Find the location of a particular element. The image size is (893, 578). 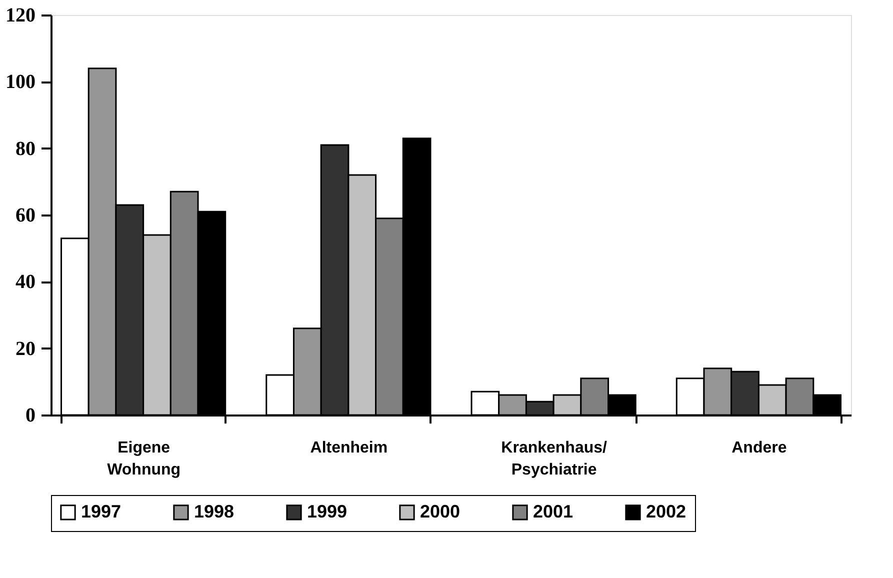

legend-label: 2001 is located at coordinates (553, 511).